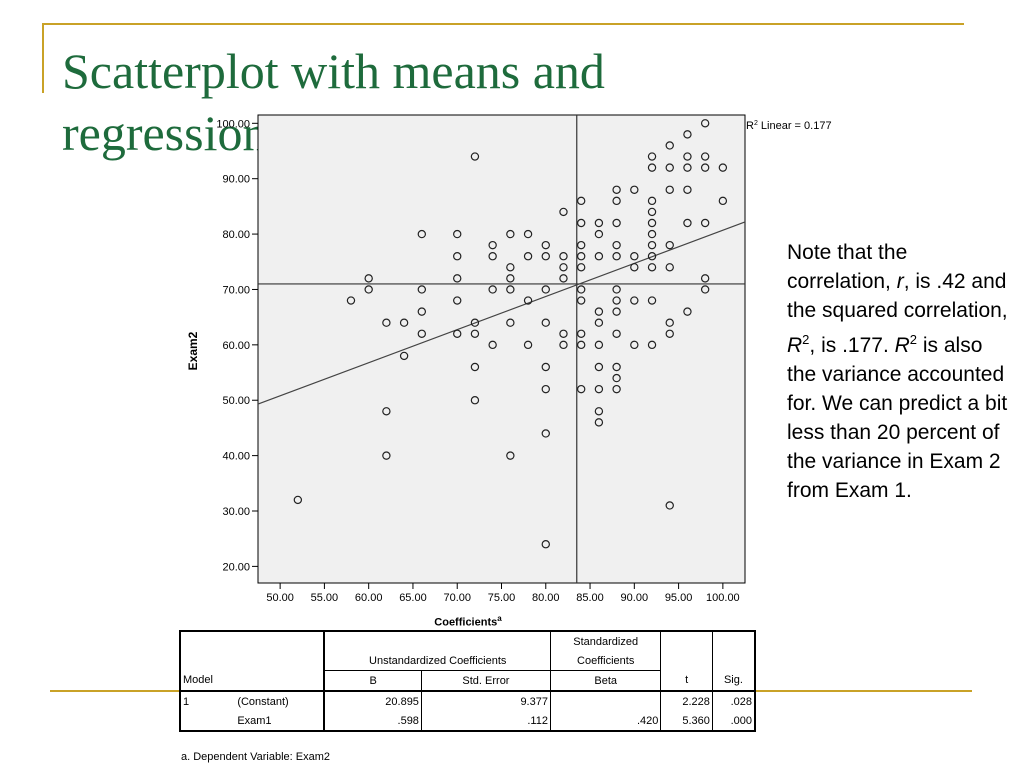  I want to click on r-squared-value: Linear = 0.177, so click(795, 126).